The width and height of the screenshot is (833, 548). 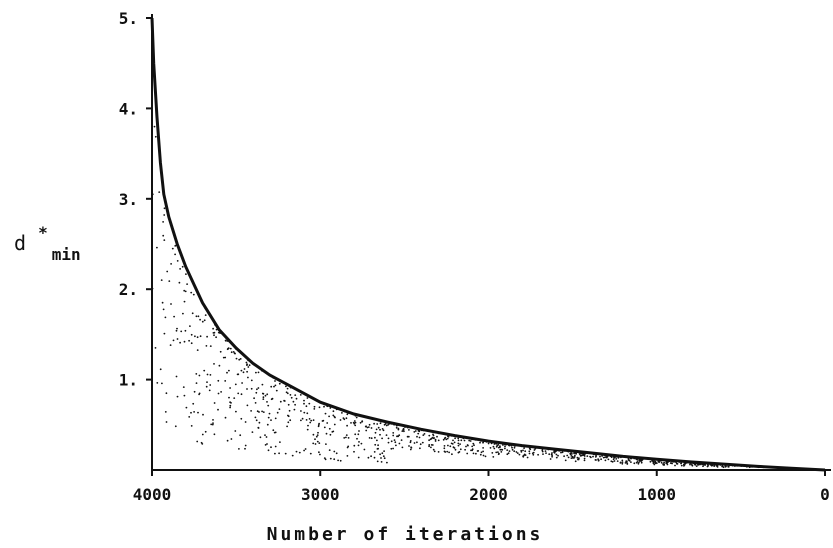 What do you see at coordinates (128, 18) in the screenshot?
I see `y-tick-label: 5.` at bounding box center [128, 18].